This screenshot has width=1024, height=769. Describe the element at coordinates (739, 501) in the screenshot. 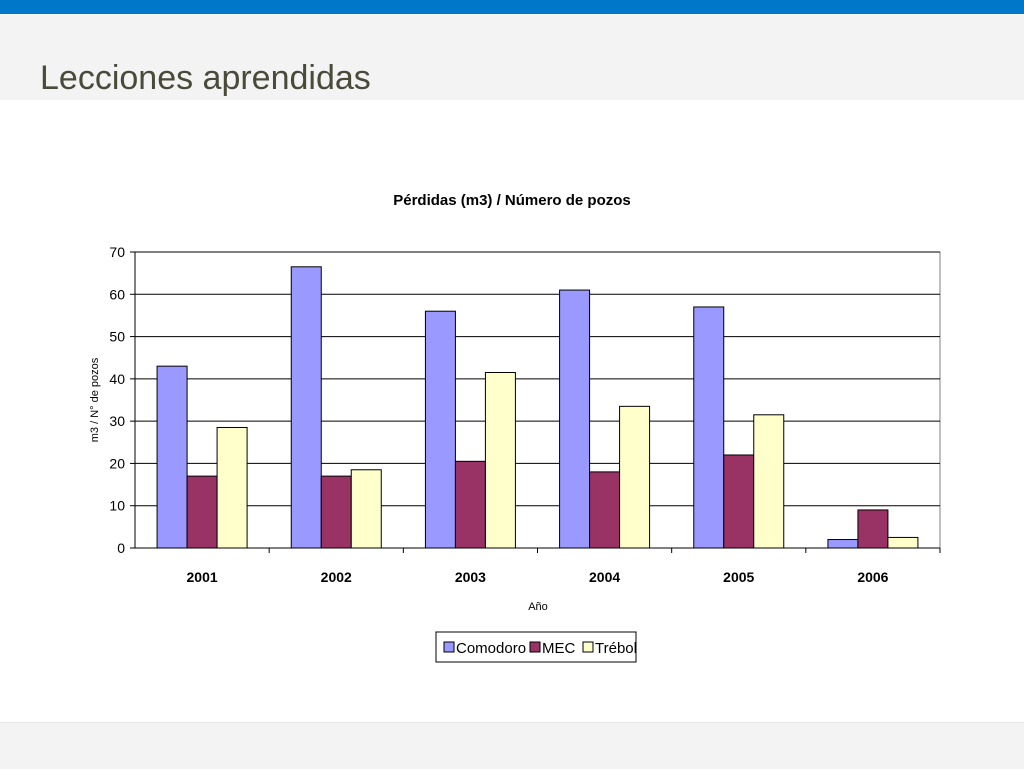

I see `bar-mec-2005` at that location.